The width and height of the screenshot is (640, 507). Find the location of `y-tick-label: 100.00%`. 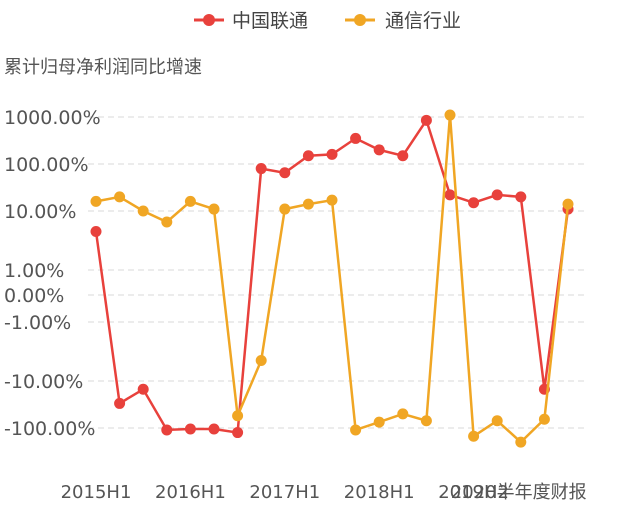

y-tick-label: 100.00% is located at coordinates (46, 165).